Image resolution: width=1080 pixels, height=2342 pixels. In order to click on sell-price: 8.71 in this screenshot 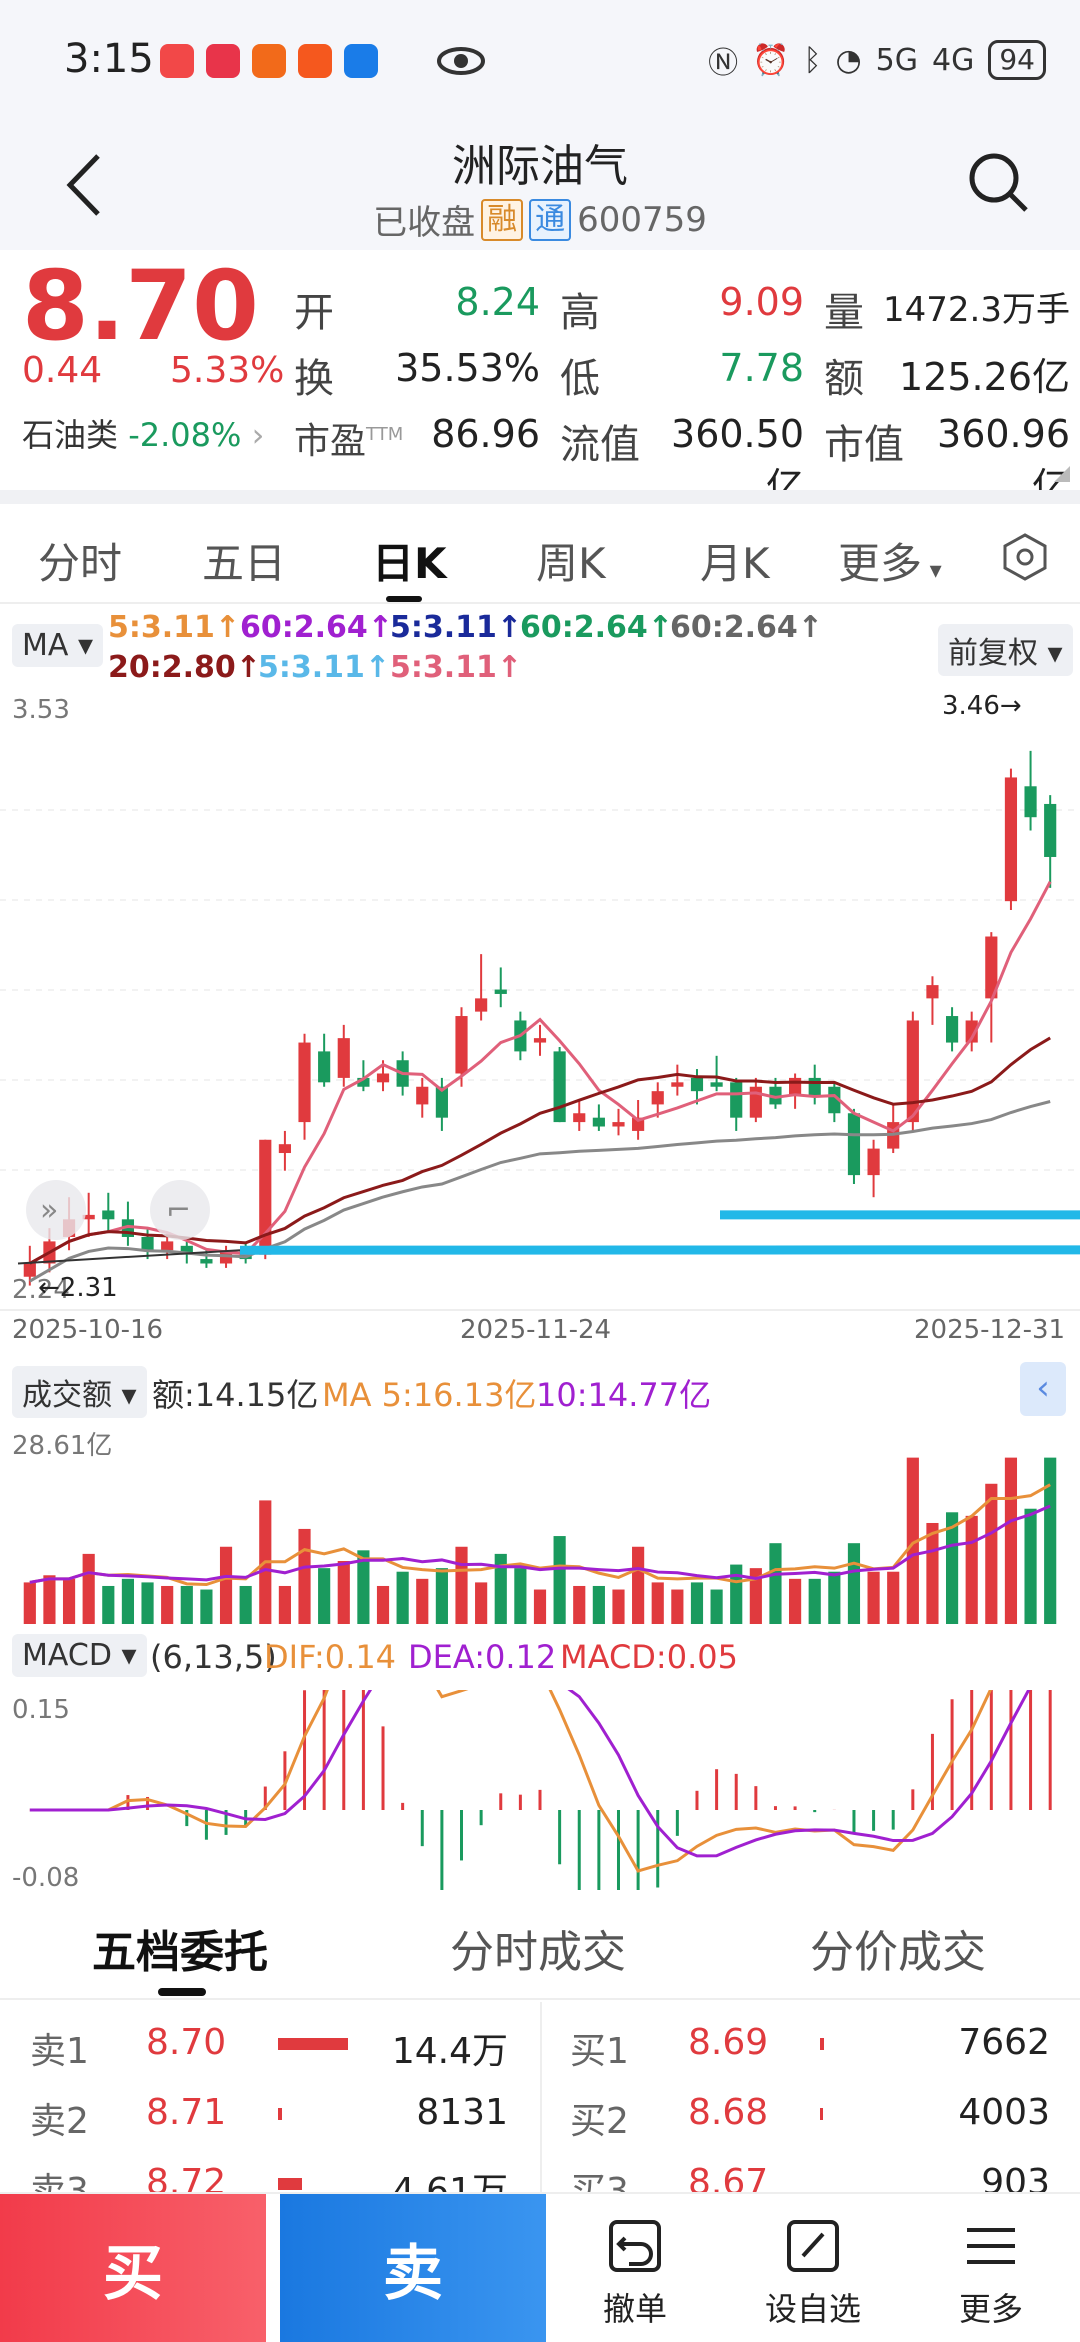, I will do `click(186, 2112)`.